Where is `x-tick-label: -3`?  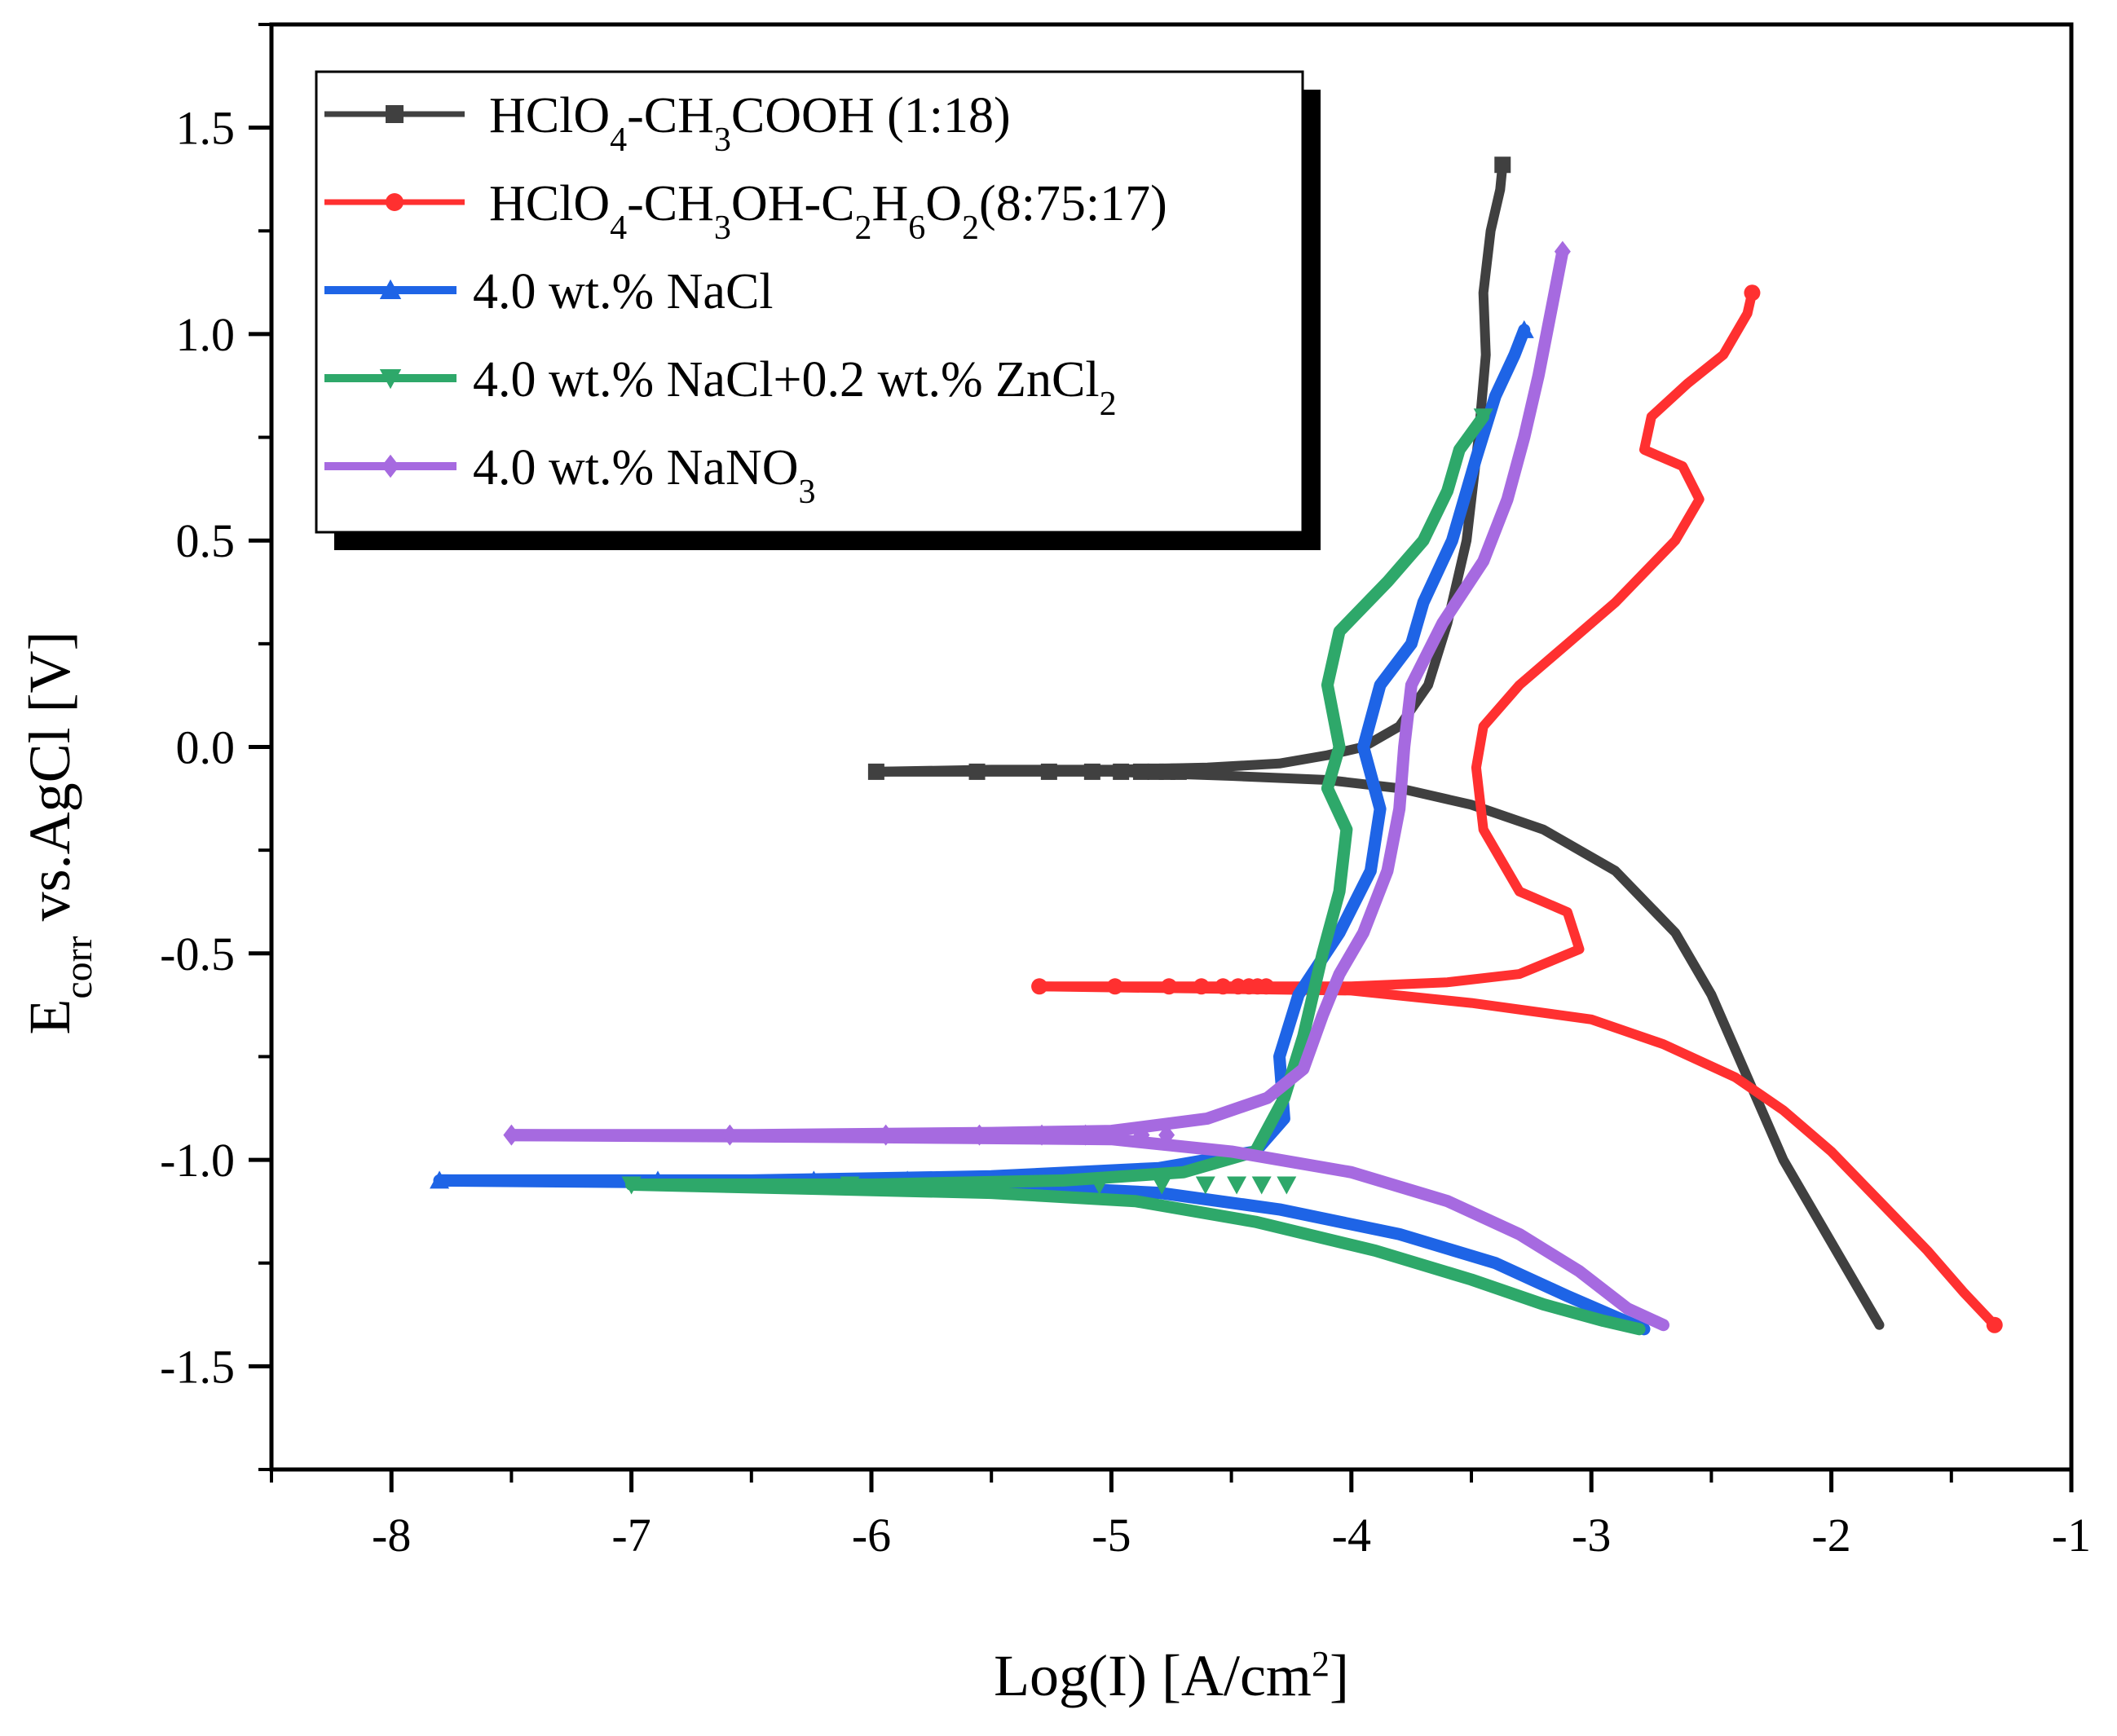
x-tick-label: -3 is located at coordinates (1591, 1535).